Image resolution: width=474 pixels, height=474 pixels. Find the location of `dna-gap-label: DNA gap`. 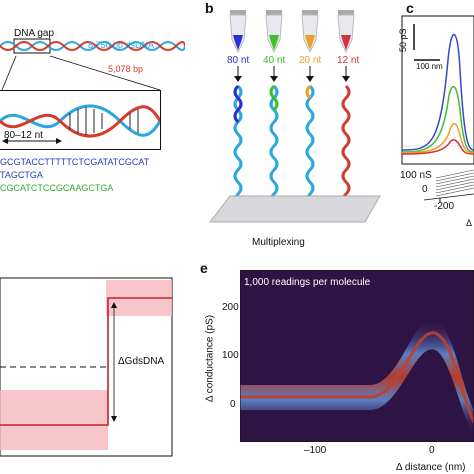

dna-gap-label: DNA gap is located at coordinates (34, 33).